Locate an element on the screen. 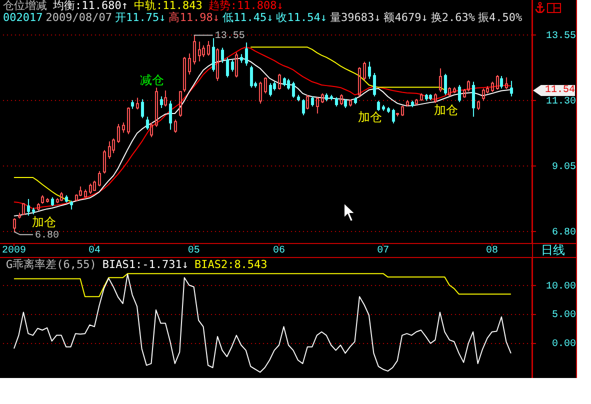  y-tick-label: 13.55 is located at coordinates (561, 36).